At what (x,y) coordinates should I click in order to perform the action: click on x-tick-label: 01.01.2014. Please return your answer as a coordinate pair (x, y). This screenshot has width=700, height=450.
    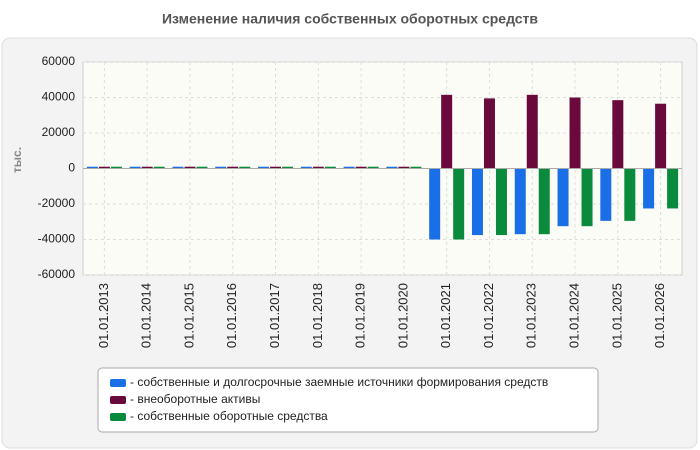
    Looking at the image, I should click on (146, 315).